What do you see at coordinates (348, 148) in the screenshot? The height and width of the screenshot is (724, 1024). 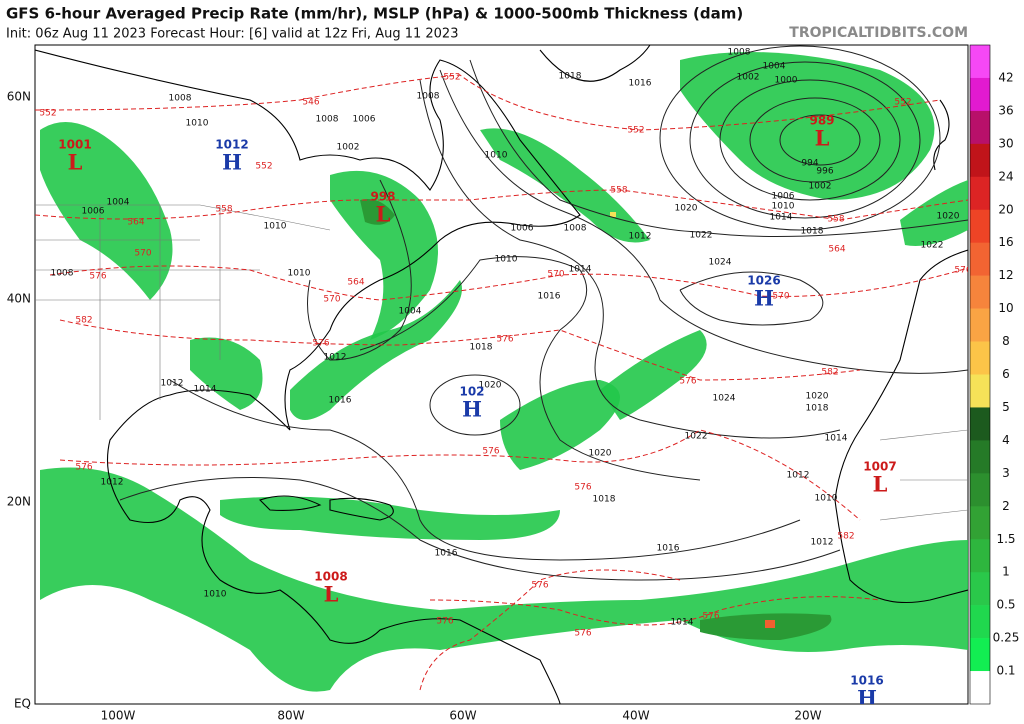 I see `isobar-label: 1002` at bounding box center [348, 148].